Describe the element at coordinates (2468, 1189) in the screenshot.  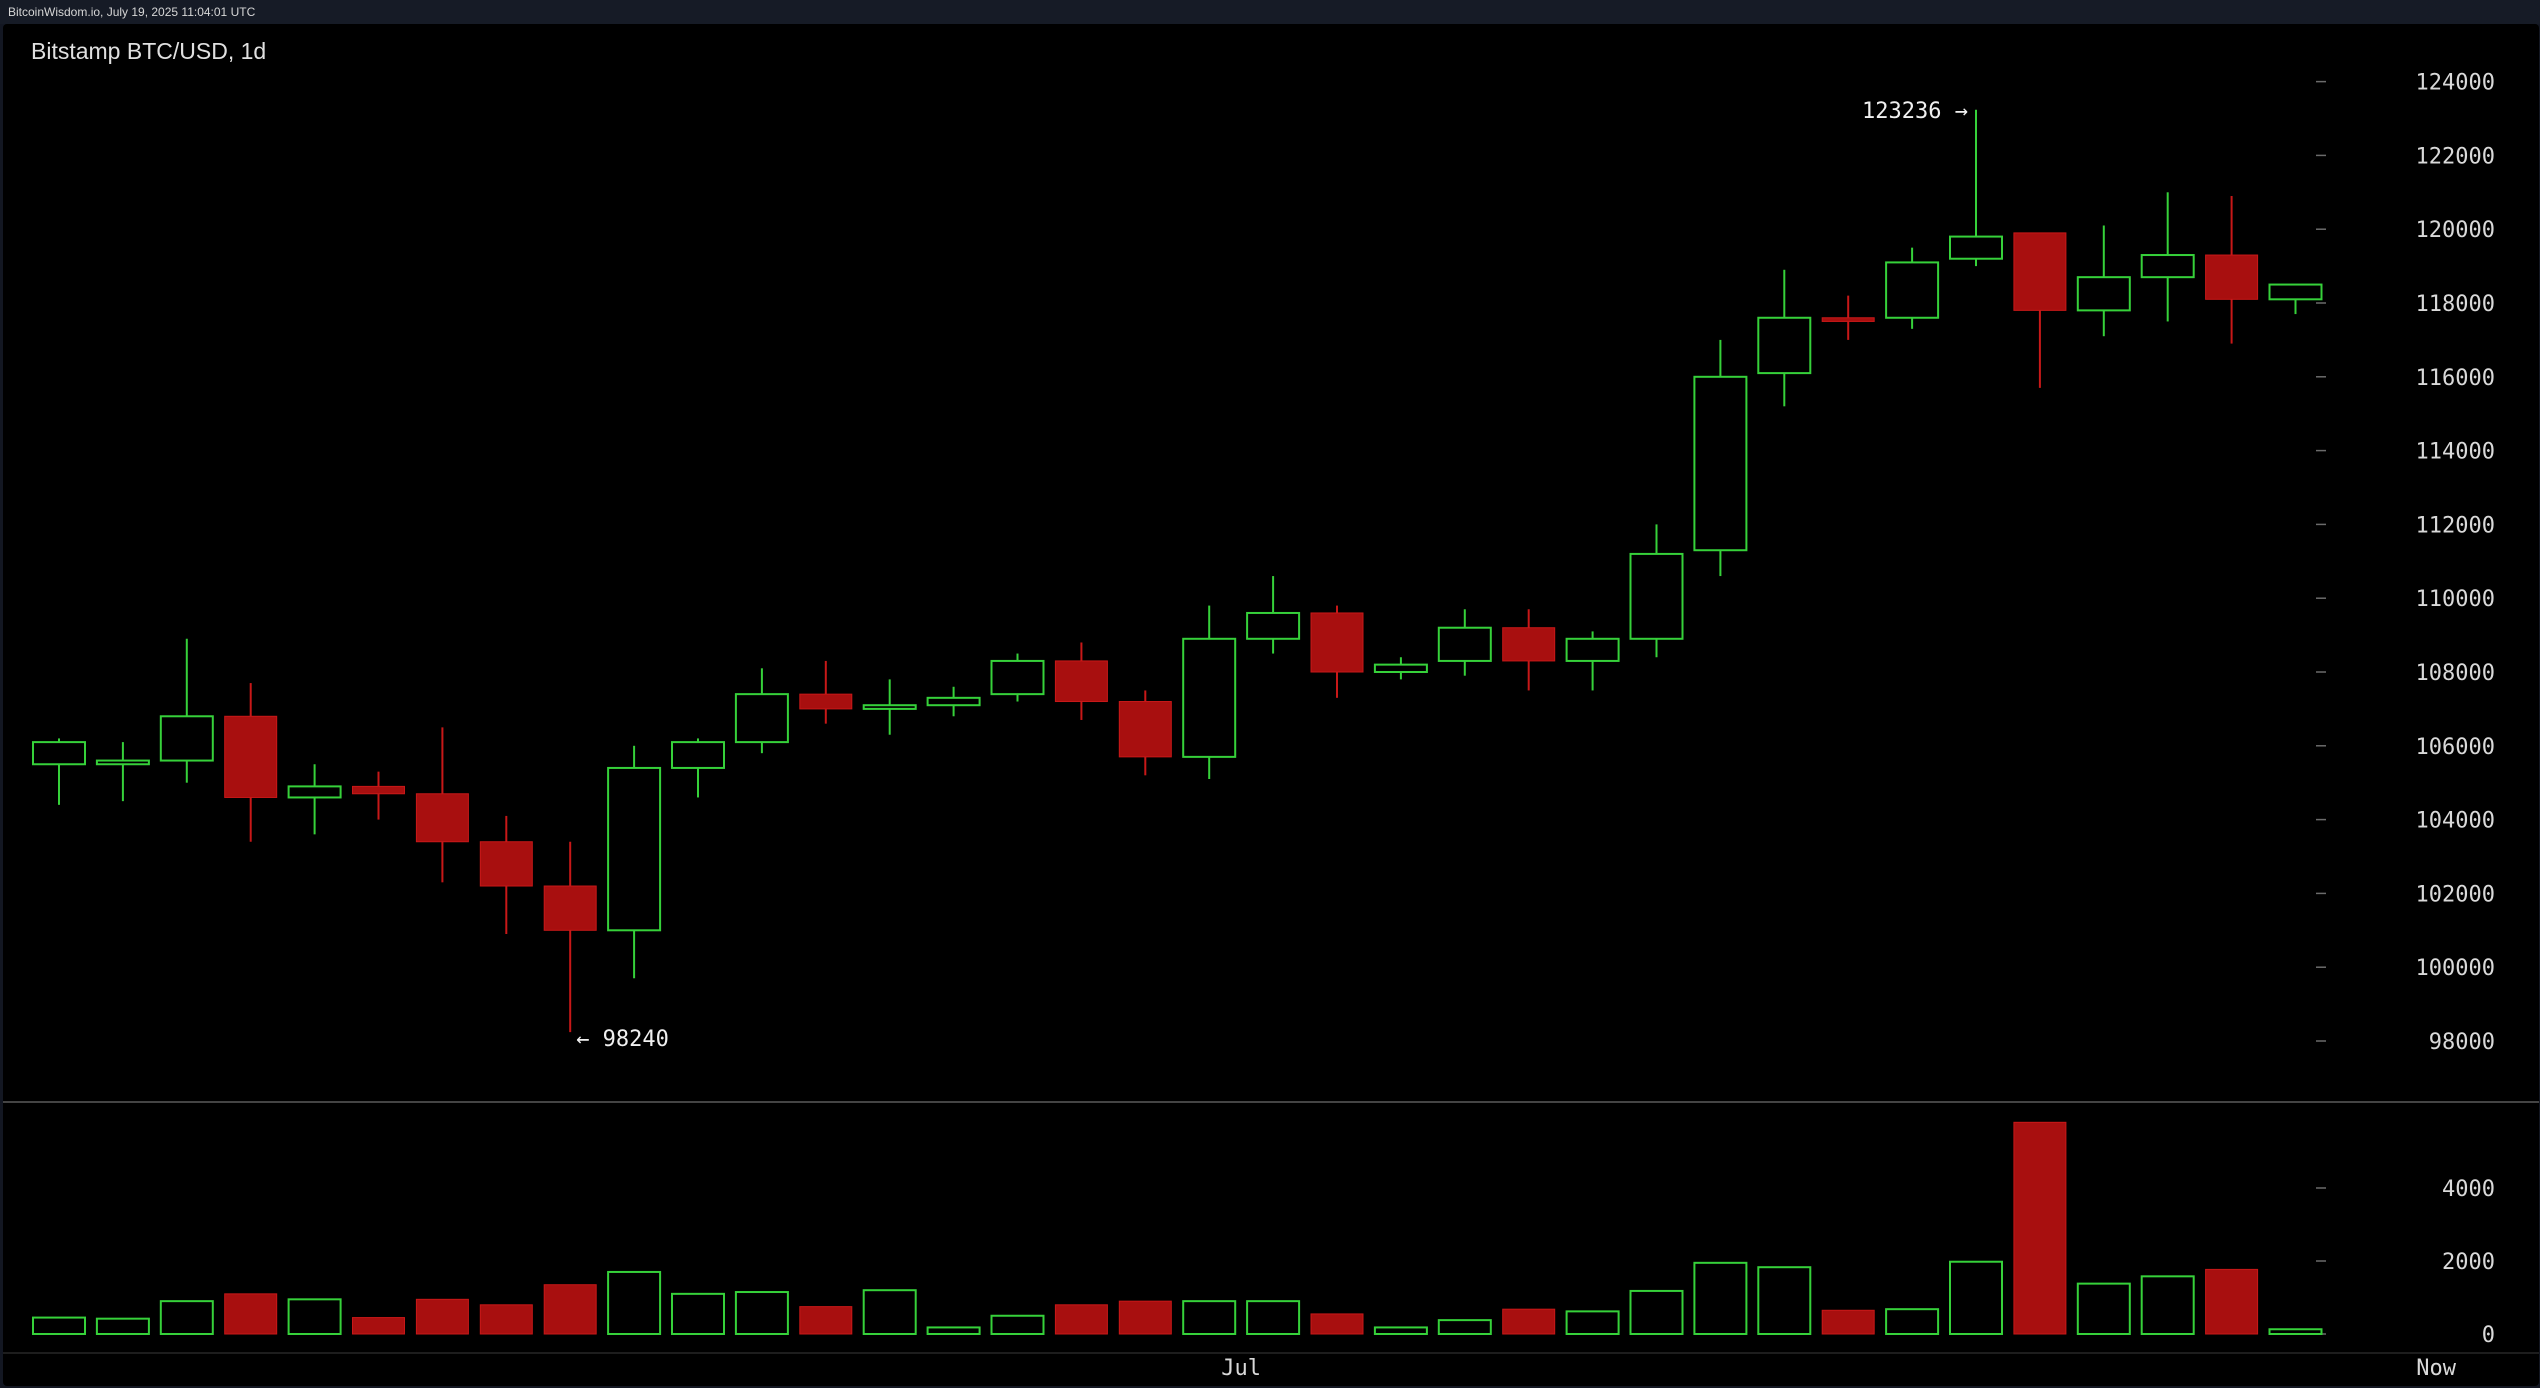
I see `volume-tick-label: 4000` at that location.